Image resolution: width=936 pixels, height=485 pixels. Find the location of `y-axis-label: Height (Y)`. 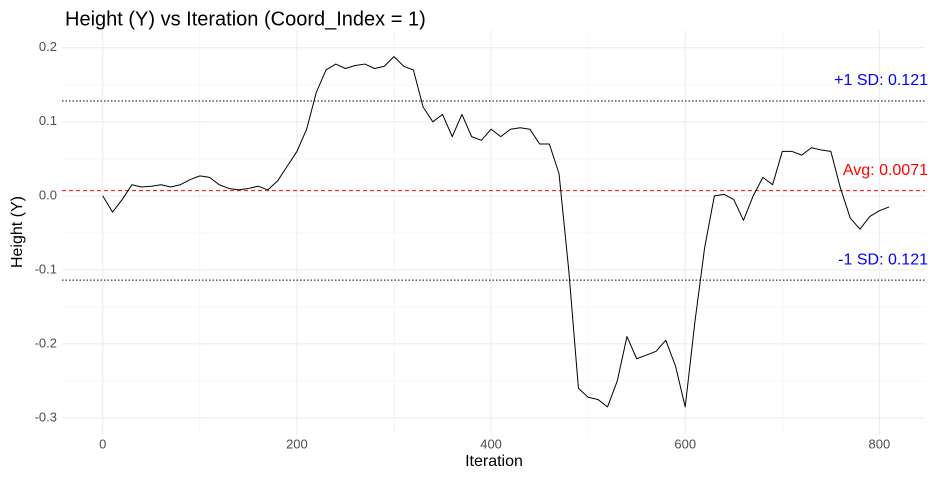

y-axis-label: Height (Y) is located at coordinates (17, 232).